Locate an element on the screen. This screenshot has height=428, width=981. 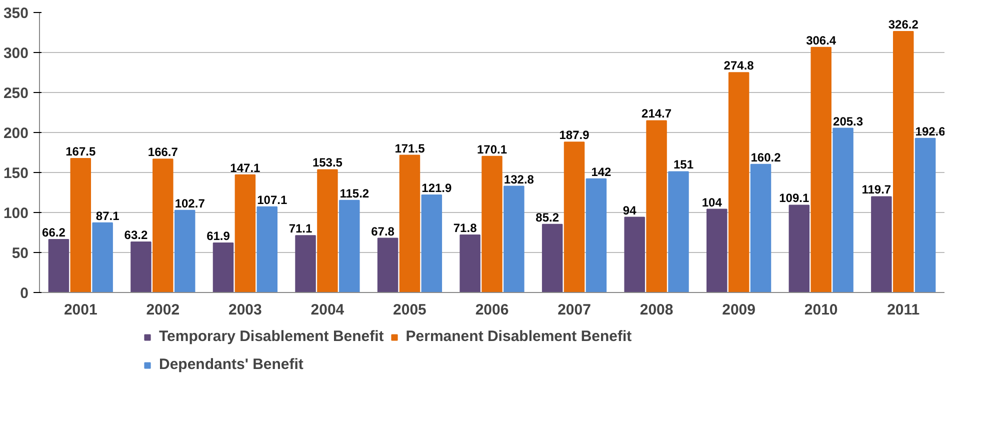
data-label: 160.2 is located at coordinates (766, 157).